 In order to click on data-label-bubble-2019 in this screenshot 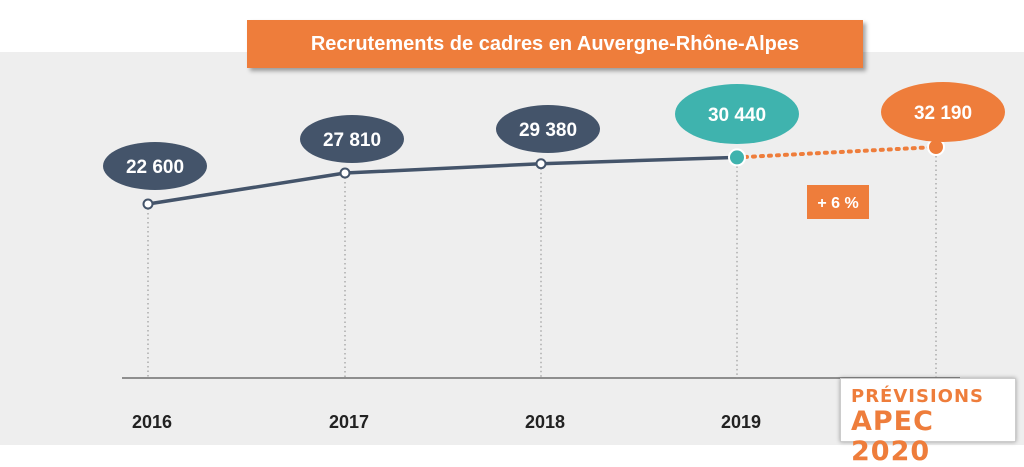, I will do `click(737, 114)`.